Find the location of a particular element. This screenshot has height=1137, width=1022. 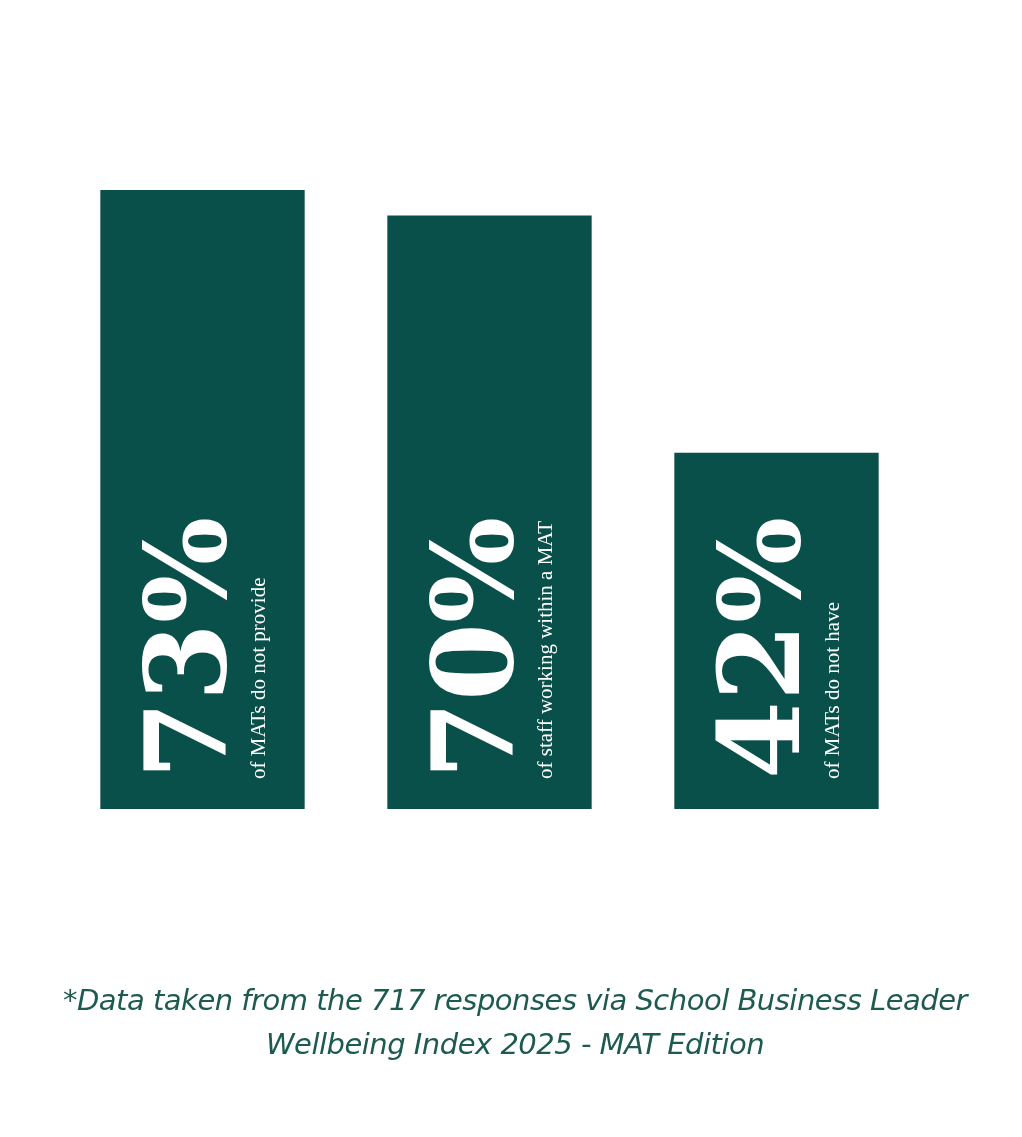

x-tick-label: of MATs do not have is located at coordinates (832, 690).